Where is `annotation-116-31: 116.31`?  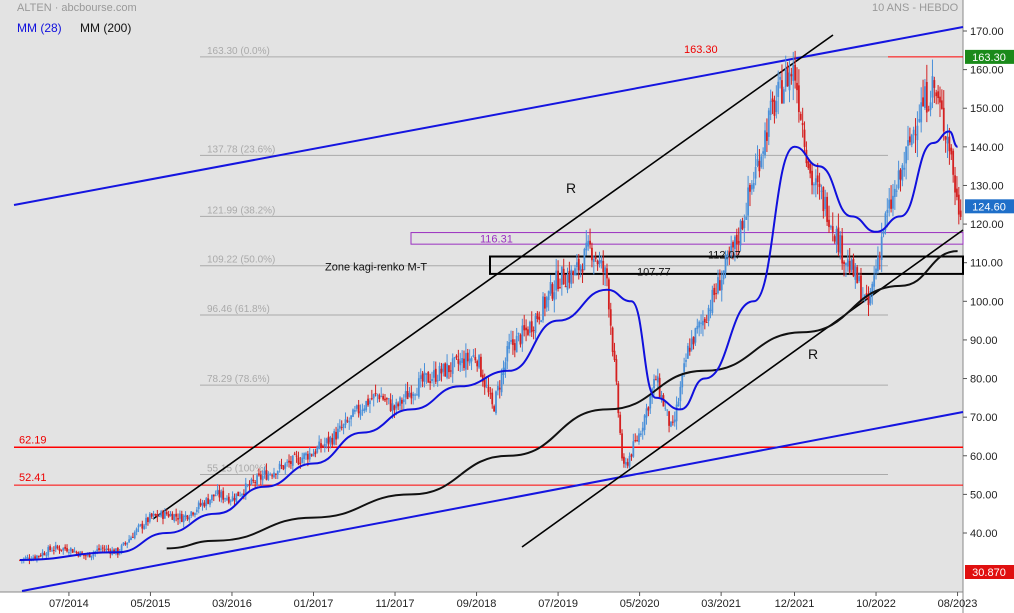 annotation-116-31: 116.31 is located at coordinates (496, 239).